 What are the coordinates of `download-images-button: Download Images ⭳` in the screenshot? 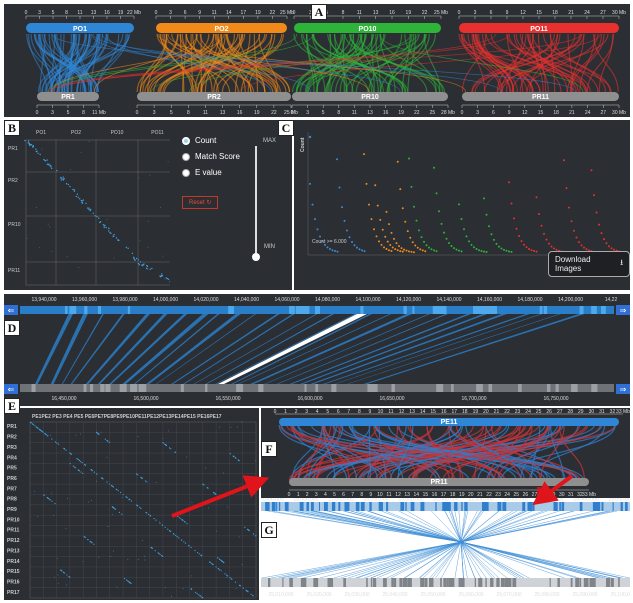 It's located at (589, 264).